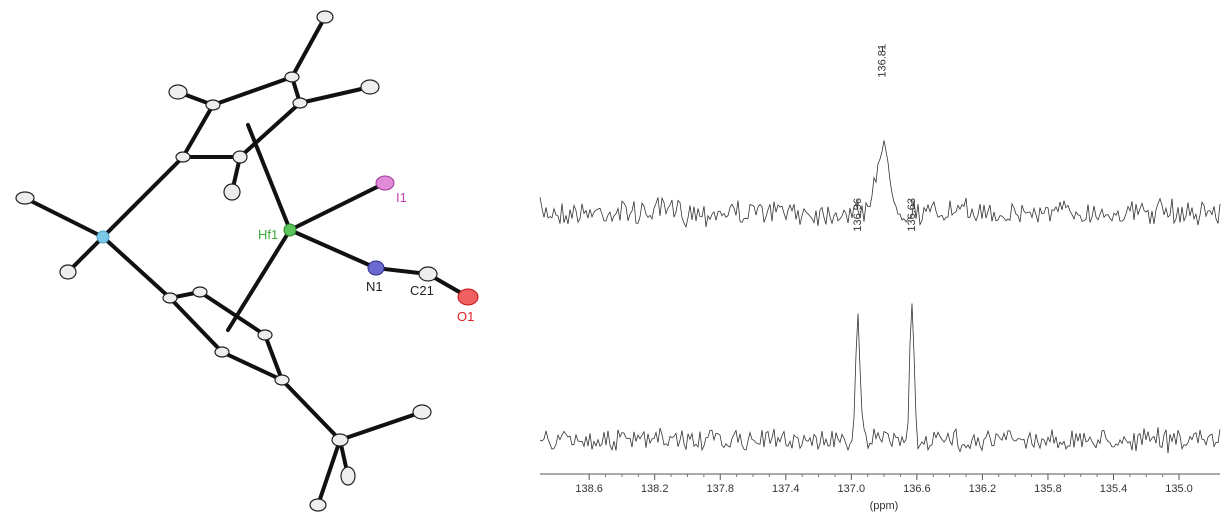 This screenshot has height=514, width=1229. What do you see at coordinates (589, 489) in the screenshot?
I see `x-tick-label: 138.6` at bounding box center [589, 489].